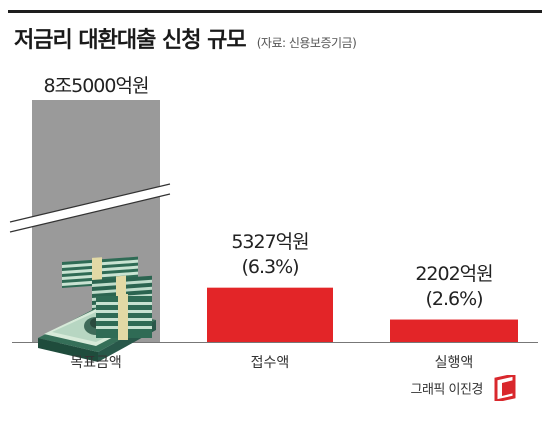 Image resolution: width=550 pixels, height=423 pixels. I want to click on value-label-3: 2202억원 (2.6%), so click(454, 287).